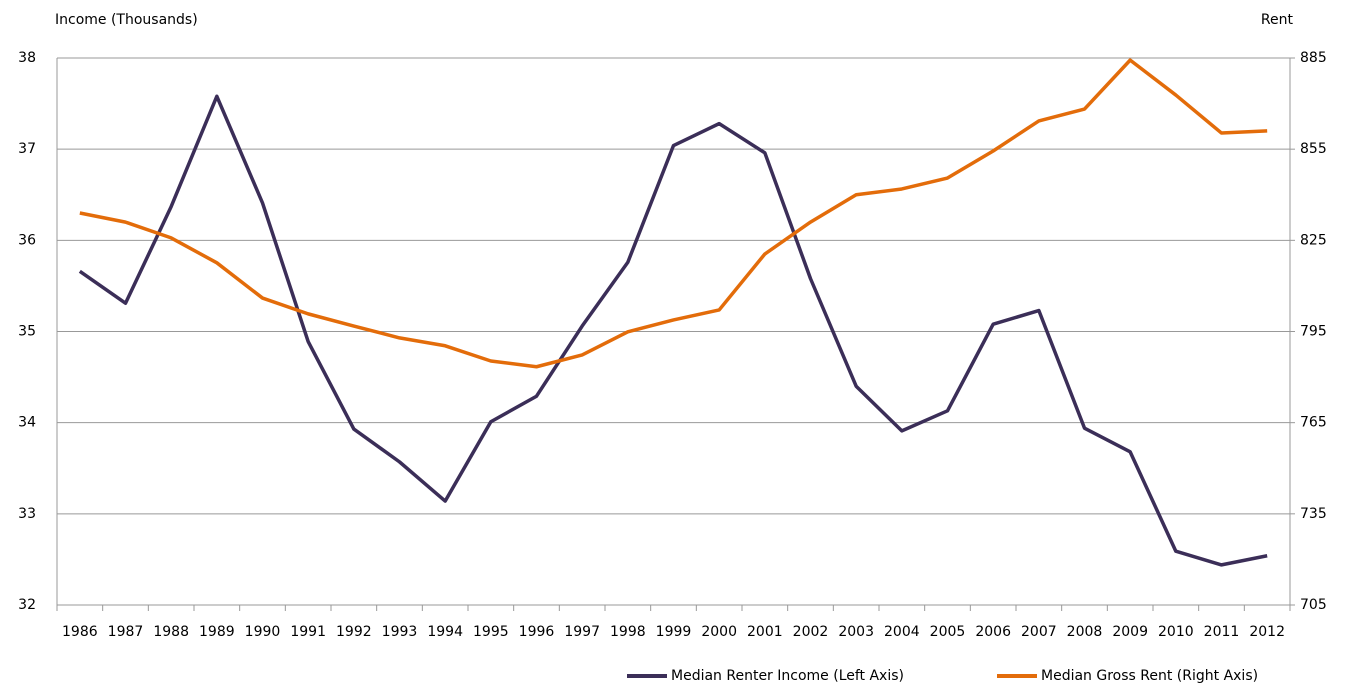 This screenshot has width=1364, height=691. Describe the element at coordinates (856, 632) in the screenshot. I see `x-tick-label: 2003` at that location.